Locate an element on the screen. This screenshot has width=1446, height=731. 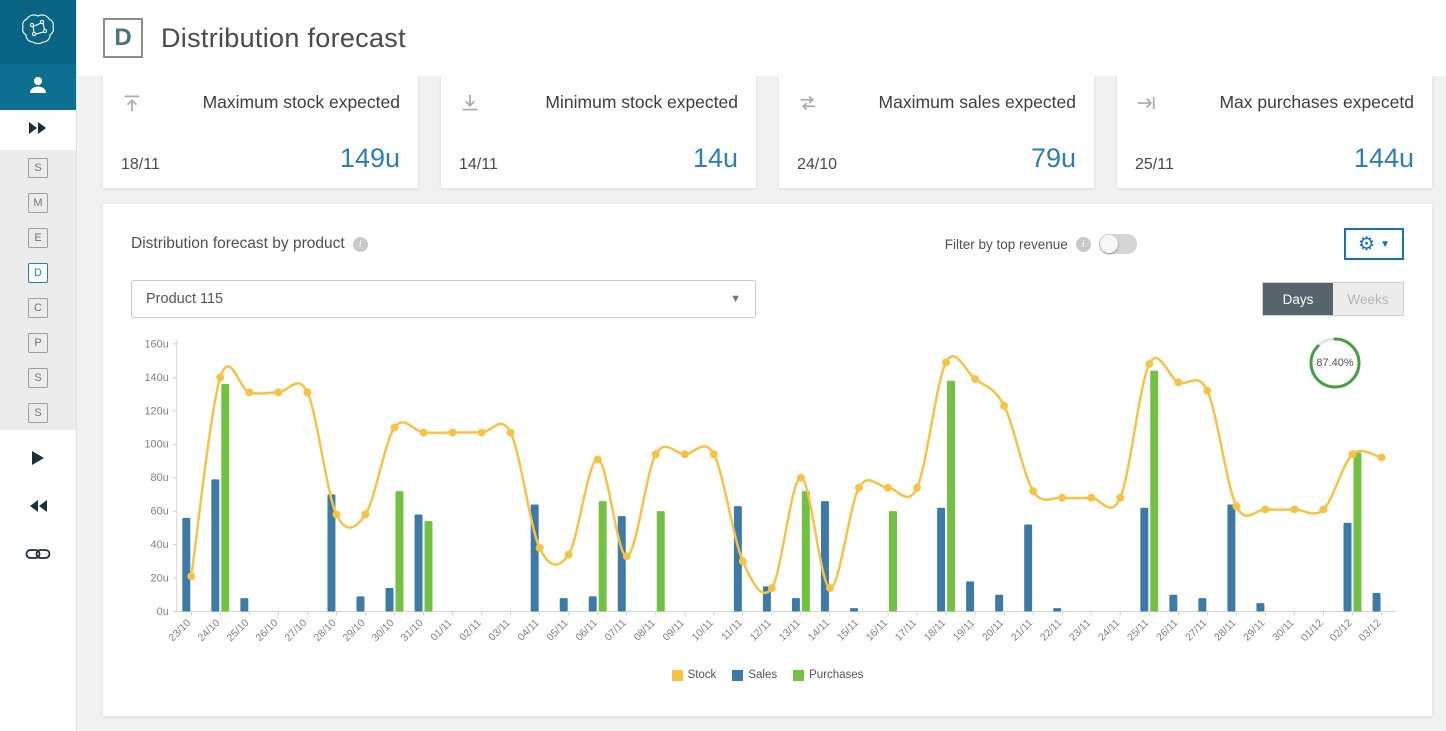
panel-title: Distribution forecast by product is located at coordinates (238, 243).